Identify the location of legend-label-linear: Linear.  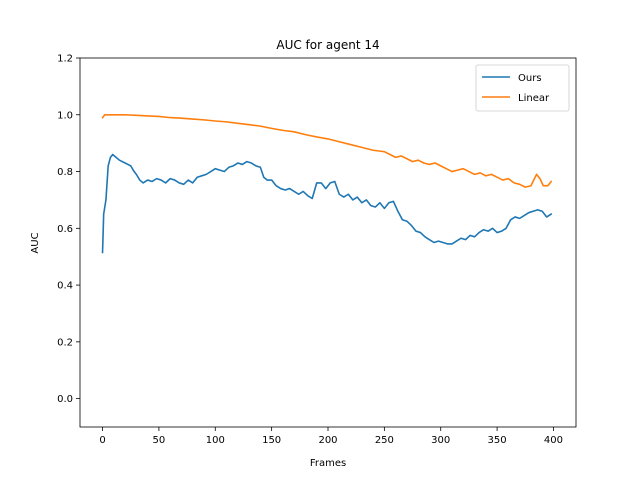
(534, 98).